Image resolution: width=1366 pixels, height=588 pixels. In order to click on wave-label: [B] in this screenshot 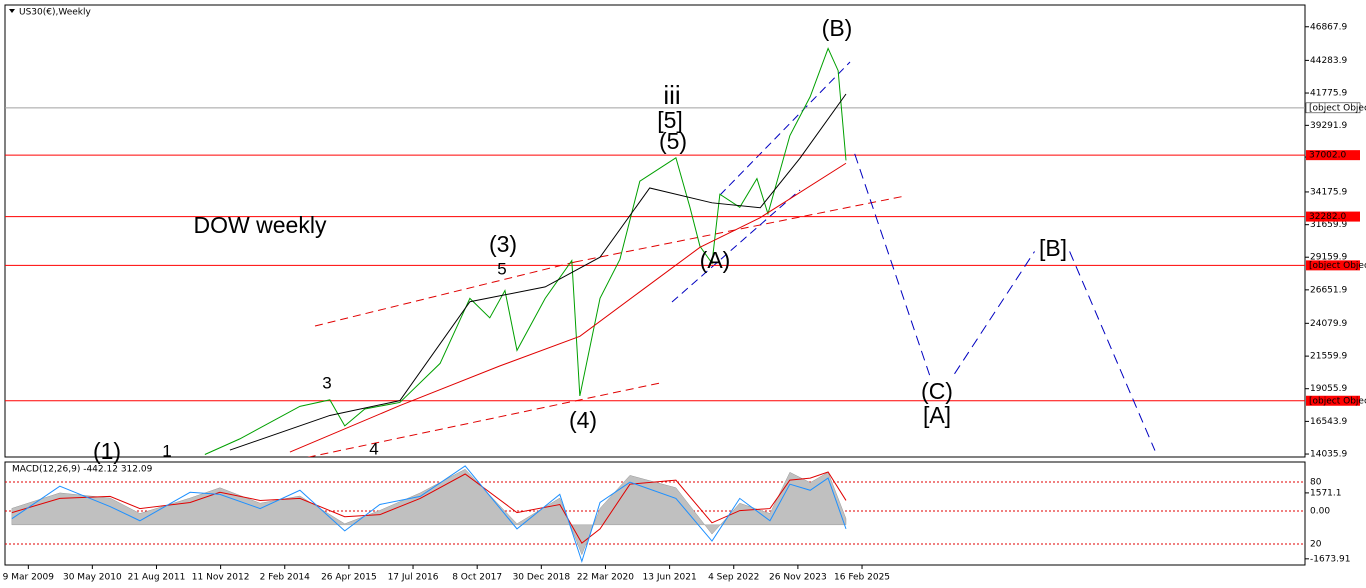, I will do `click(1053, 248)`.